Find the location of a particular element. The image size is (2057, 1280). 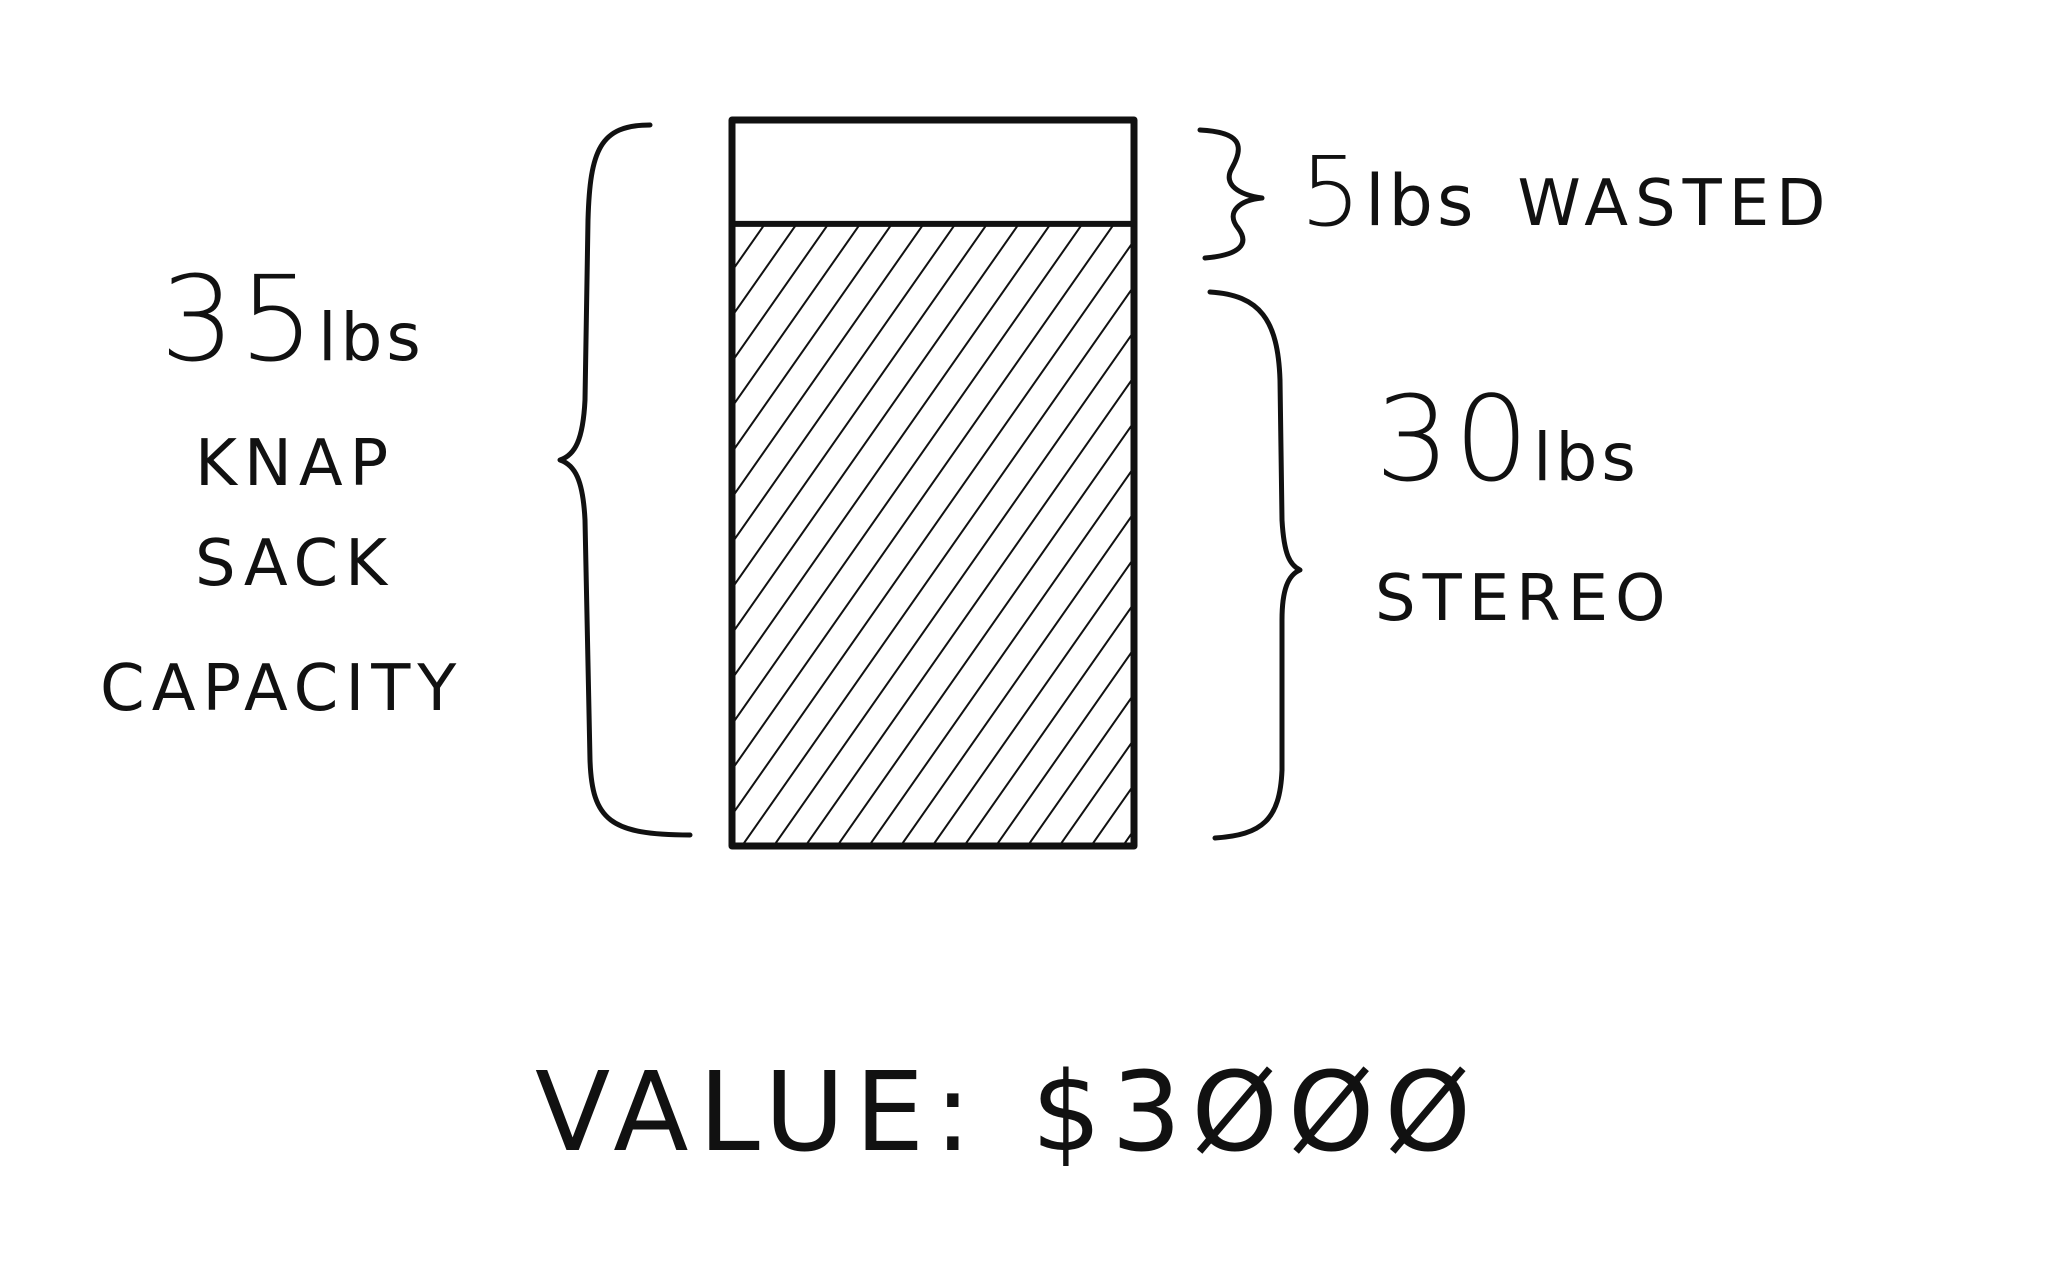

knapsack-box is located at coordinates (933, 483).